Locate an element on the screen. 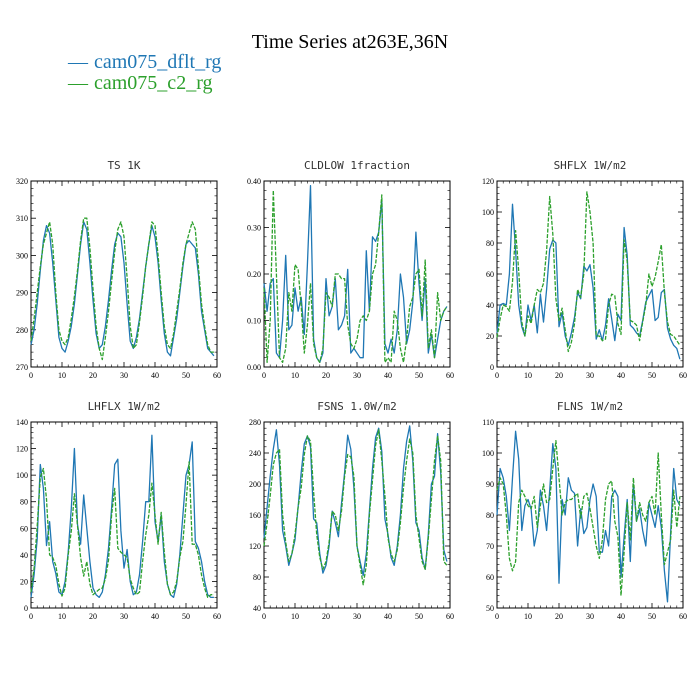 Image resolution: width=700 pixels, height=700 pixels. y-tick-label: 0.10 is located at coordinates (254, 321).